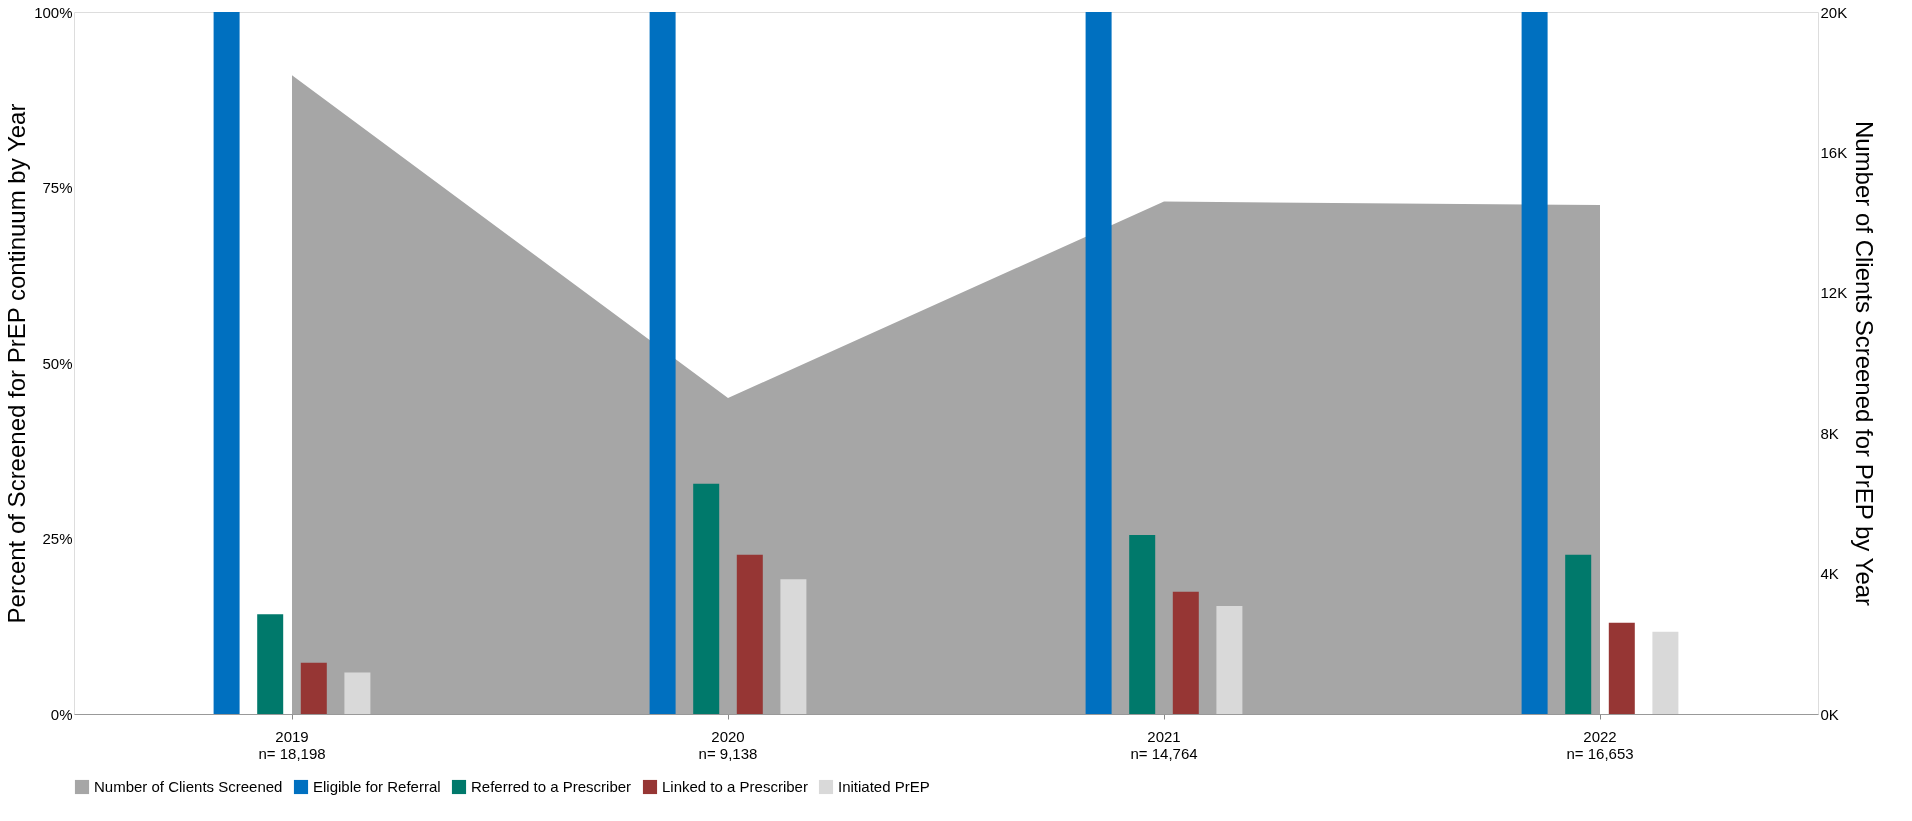 This screenshot has height=821, width=1912. Describe the element at coordinates (57, 363) in the screenshot. I see `y-tick-label: 50%` at that location.